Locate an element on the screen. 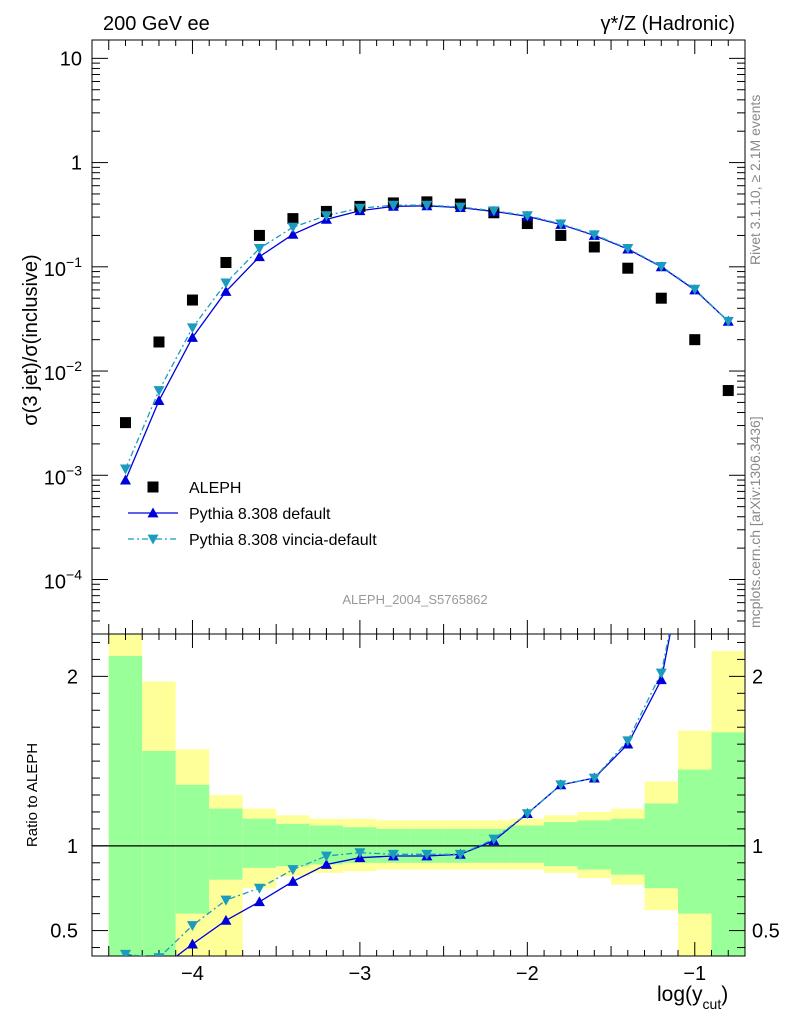  y-tick-label-right: 1 is located at coordinates (757, 847).